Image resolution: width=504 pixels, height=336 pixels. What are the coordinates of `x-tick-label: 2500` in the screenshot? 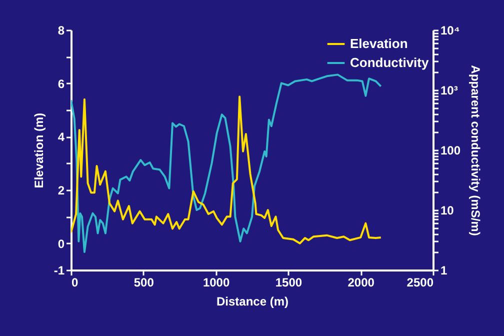 It's located at (420, 283).